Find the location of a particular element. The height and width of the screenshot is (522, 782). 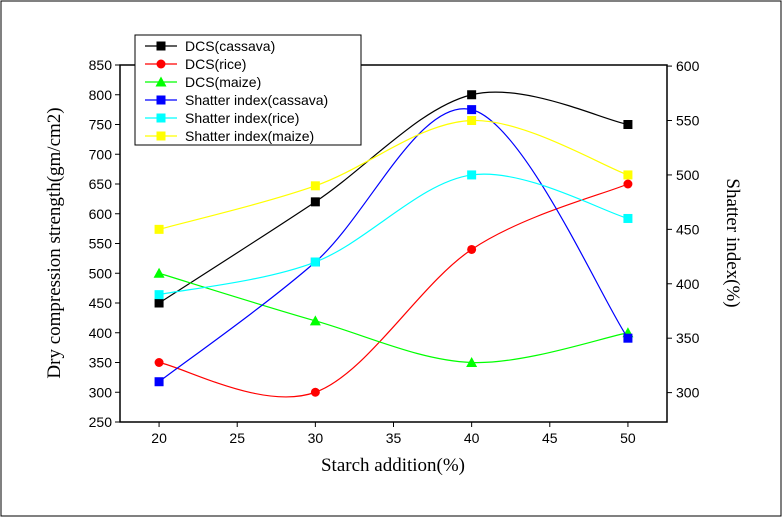

x-tick-label: 35 is located at coordinates (394, 438).